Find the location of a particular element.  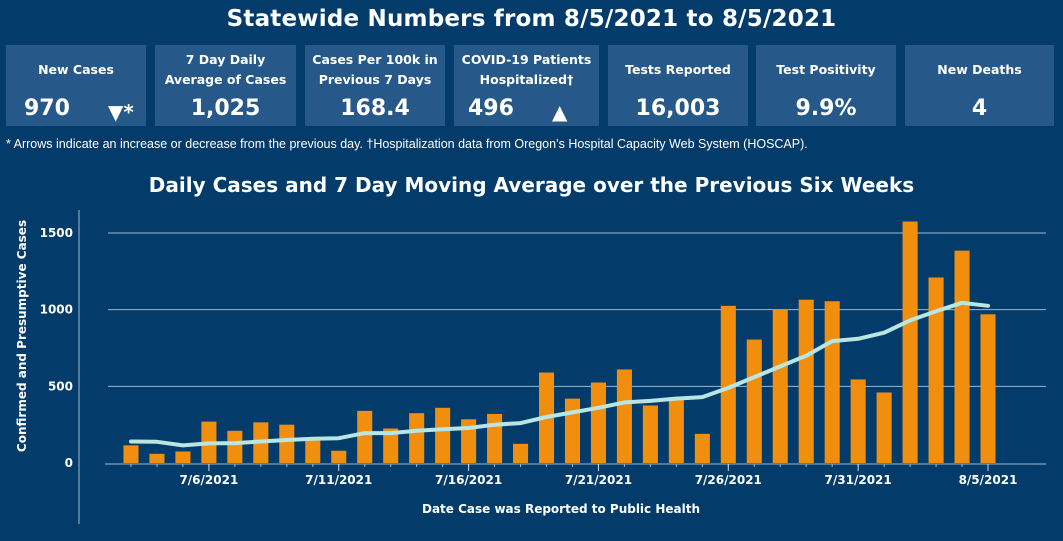

arrow-down-icon: ▼* is located at coordinates (121, 112).